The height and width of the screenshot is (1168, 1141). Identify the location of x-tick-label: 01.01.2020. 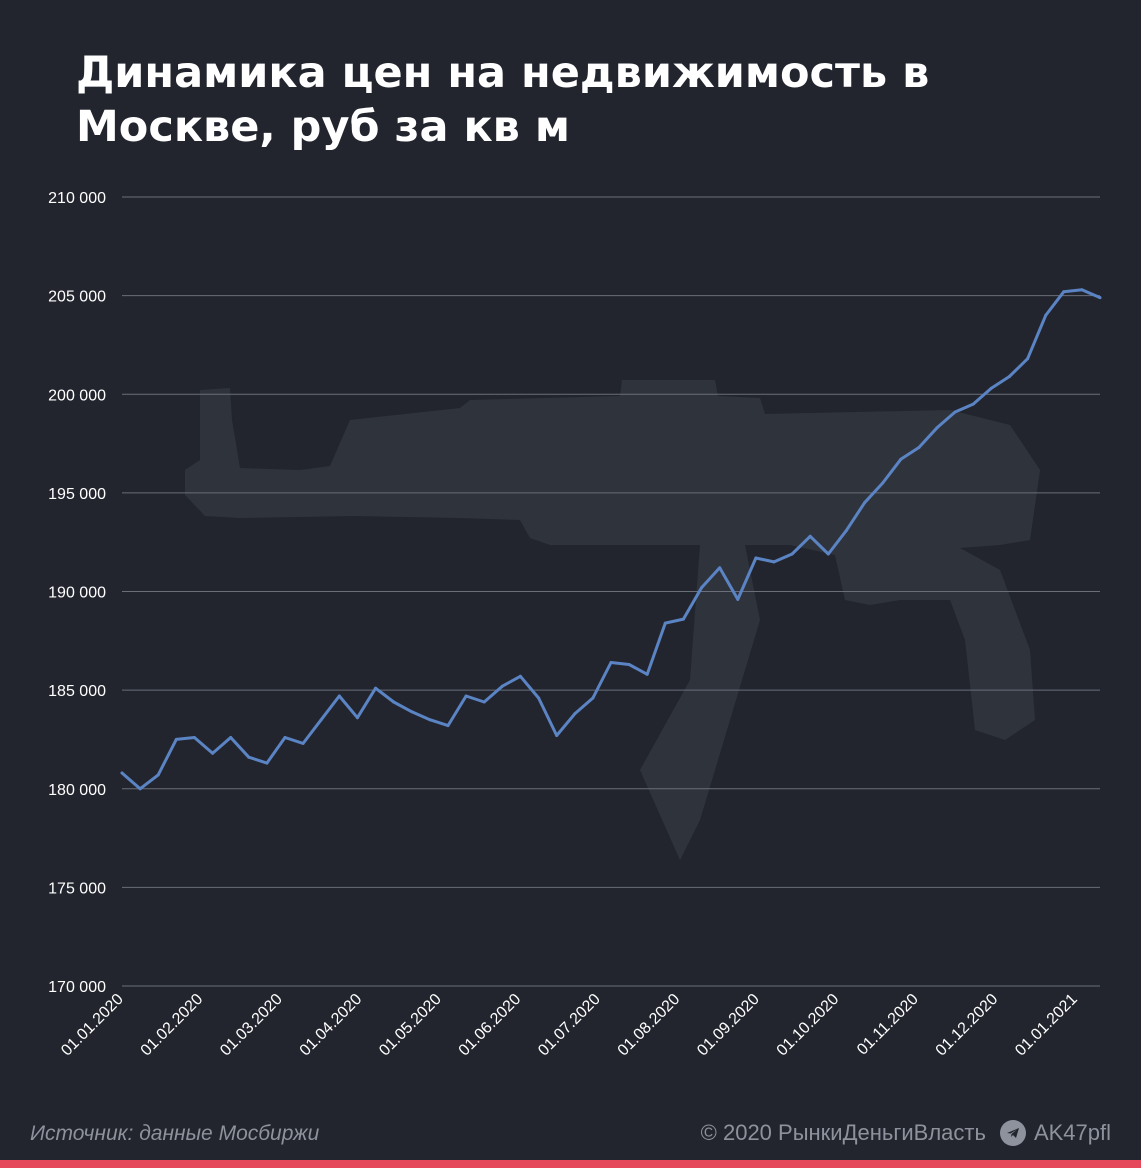
(92, 1025).